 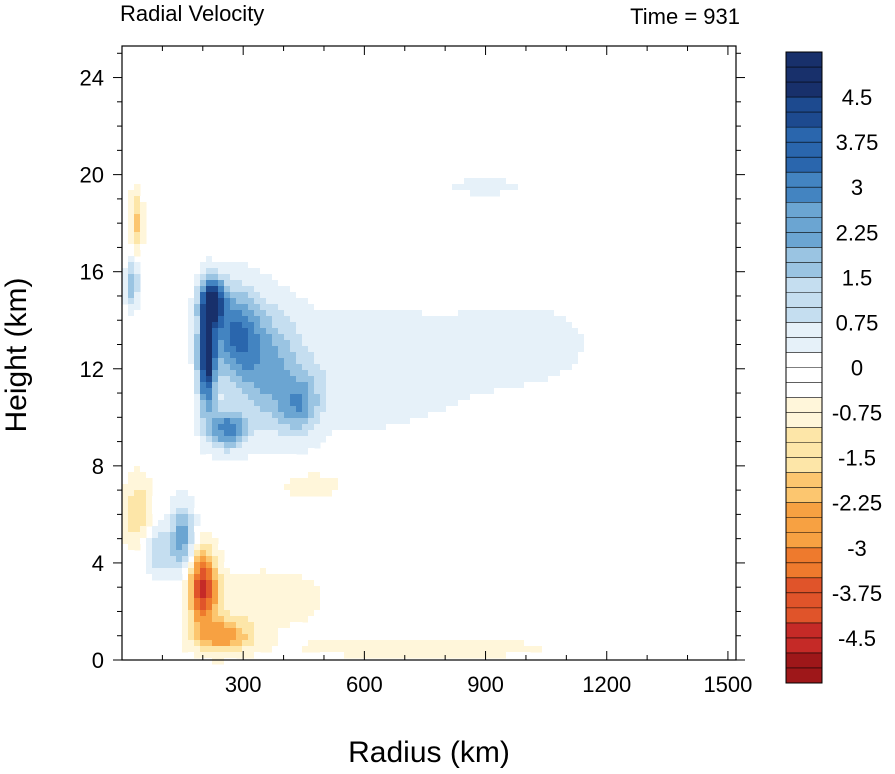 What do you see at coordinates (857, 458) in the screenshot?
I see `colorbar-tick-label: -1.5` at bounding box center [857, 458].